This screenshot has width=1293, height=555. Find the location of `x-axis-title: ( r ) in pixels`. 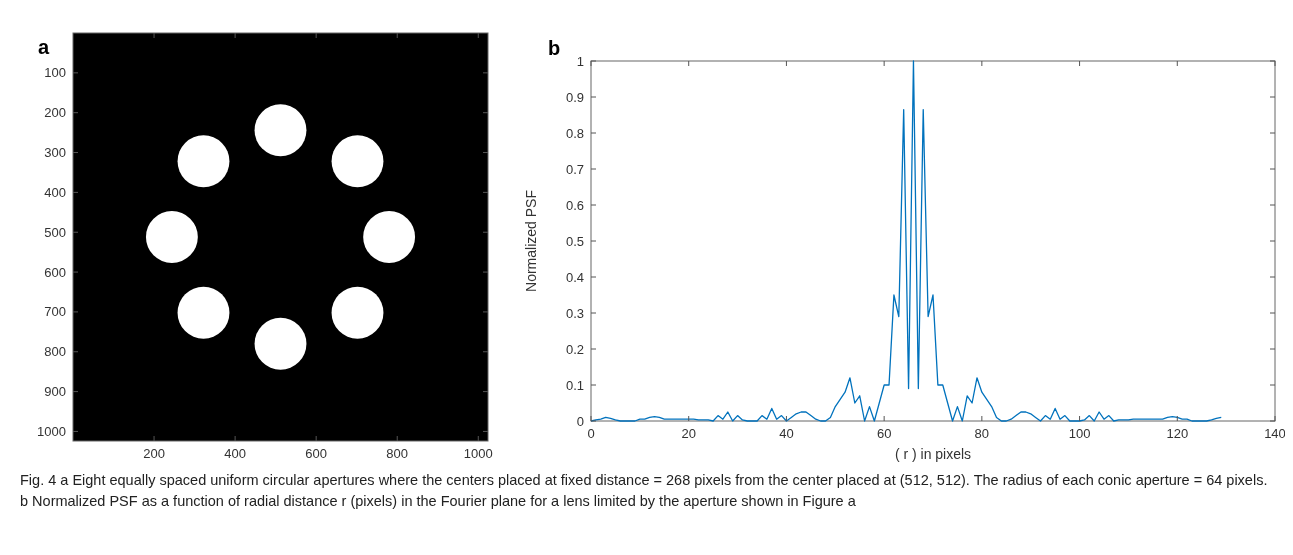

x-axis-title: ( r ) in pixels is located at coordinates (933, 454).